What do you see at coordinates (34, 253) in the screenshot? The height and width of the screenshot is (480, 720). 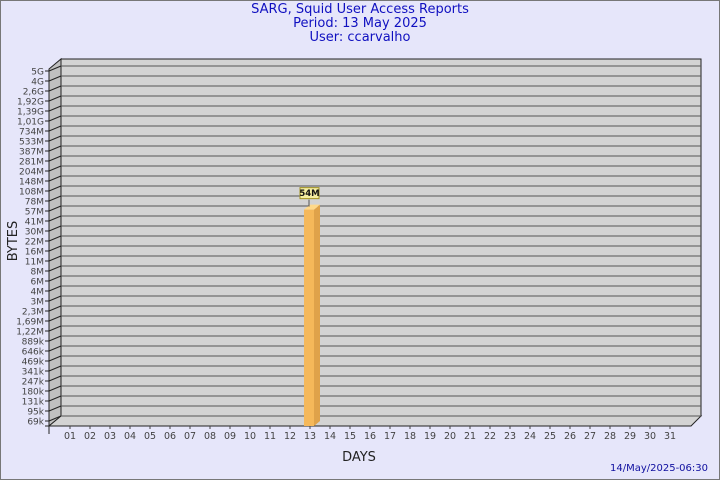 I see `y-tick-label: 16M` at bounding box center [34, 253].